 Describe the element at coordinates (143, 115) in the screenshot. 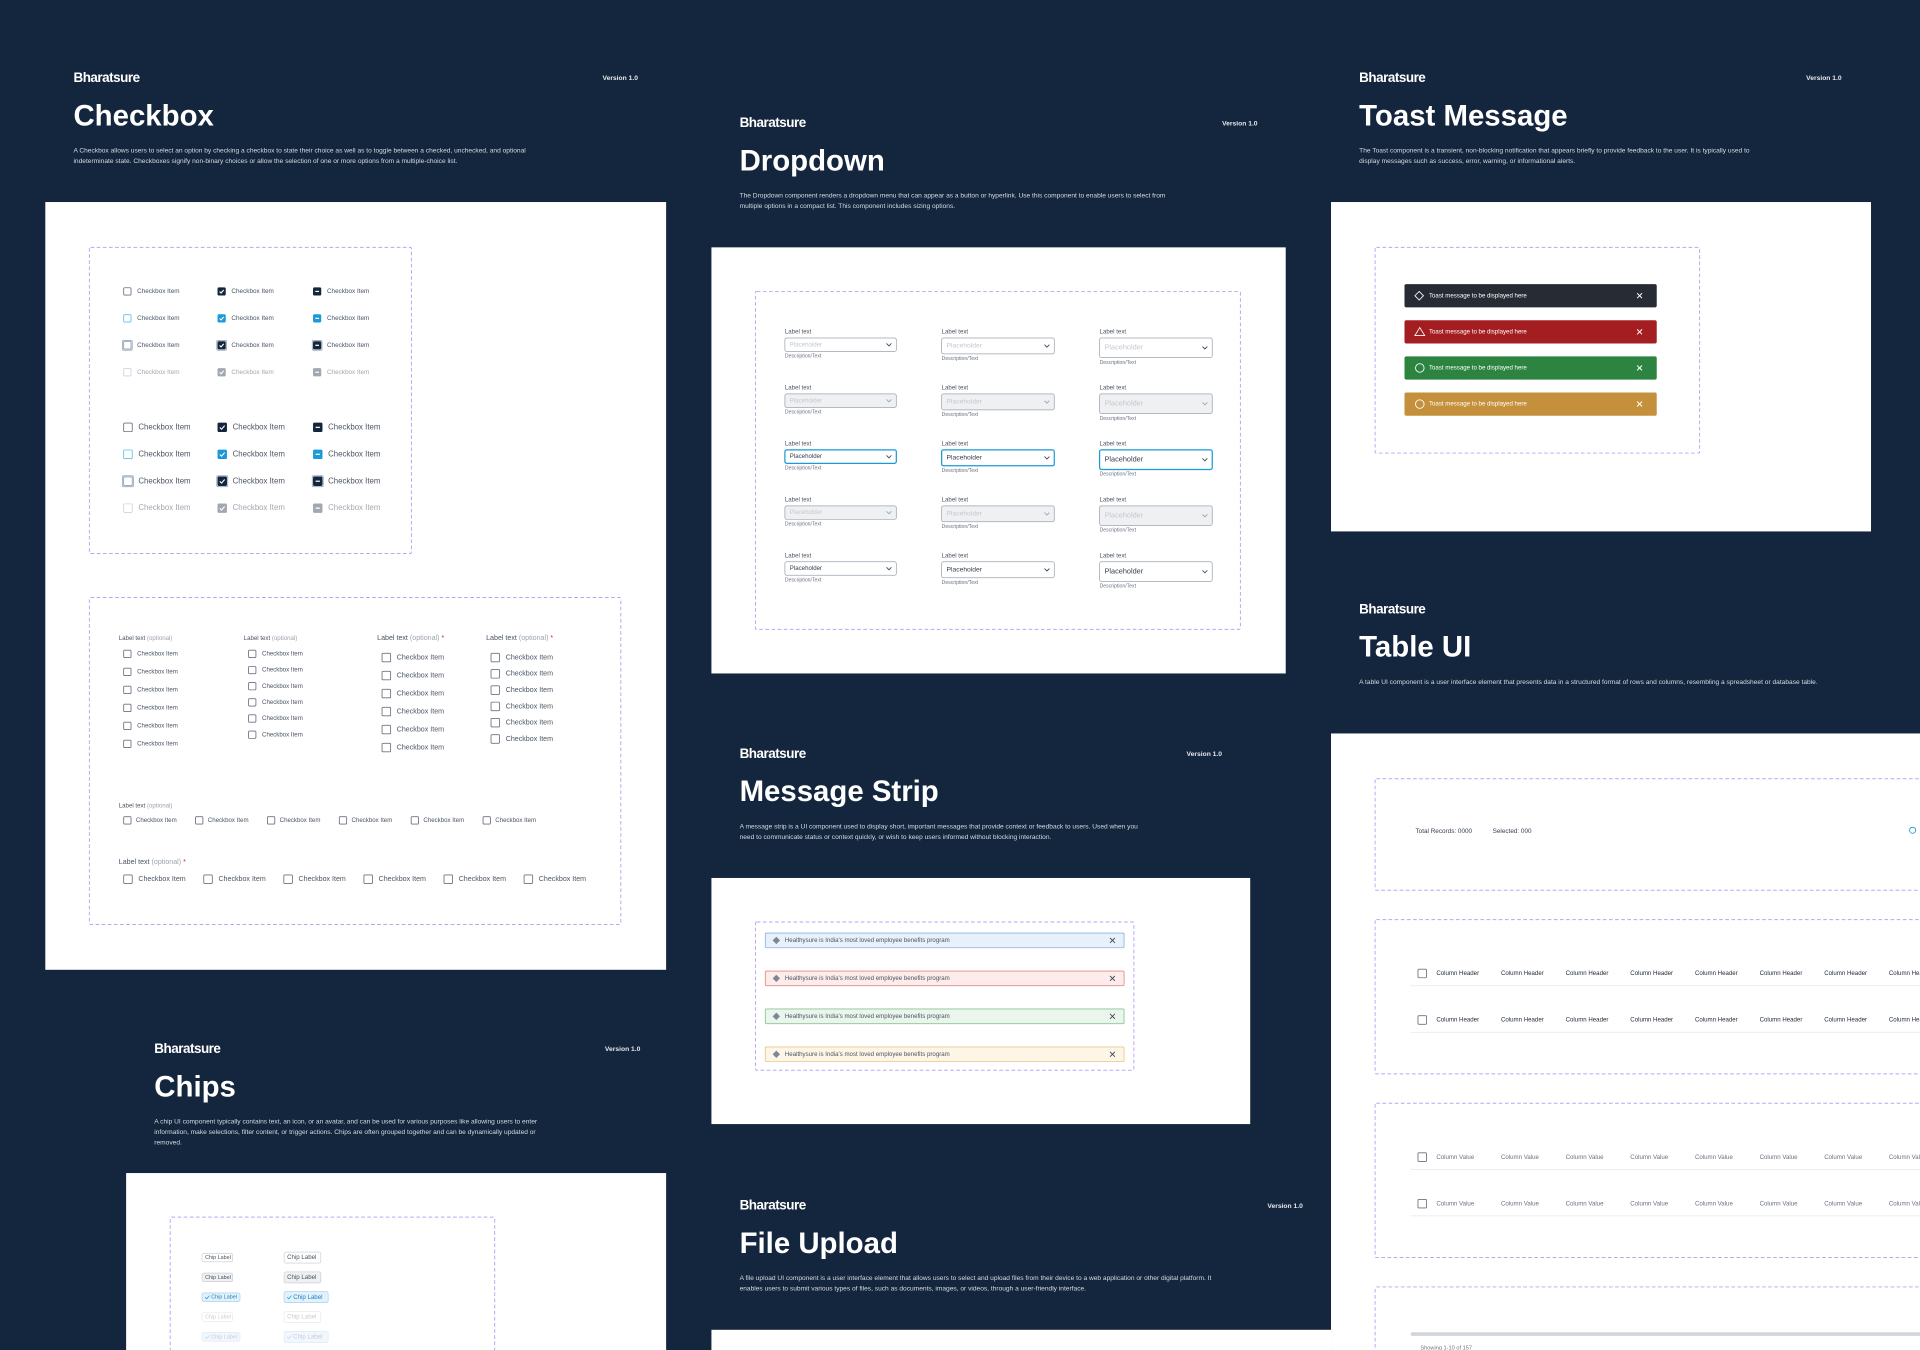

I see `section-title: Checkbox` at that location.